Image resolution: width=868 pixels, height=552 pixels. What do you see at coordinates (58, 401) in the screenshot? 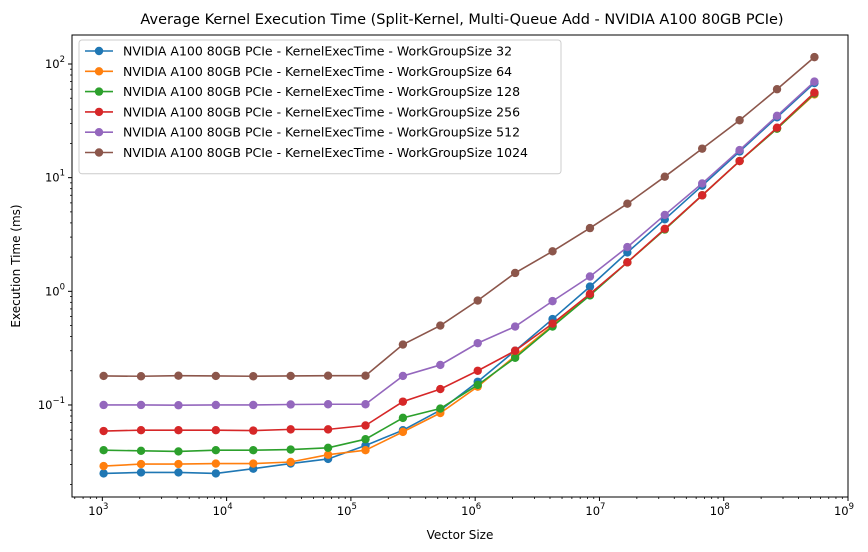
I see `y-tick-exponent: −1` at bounding box center [58, 401].